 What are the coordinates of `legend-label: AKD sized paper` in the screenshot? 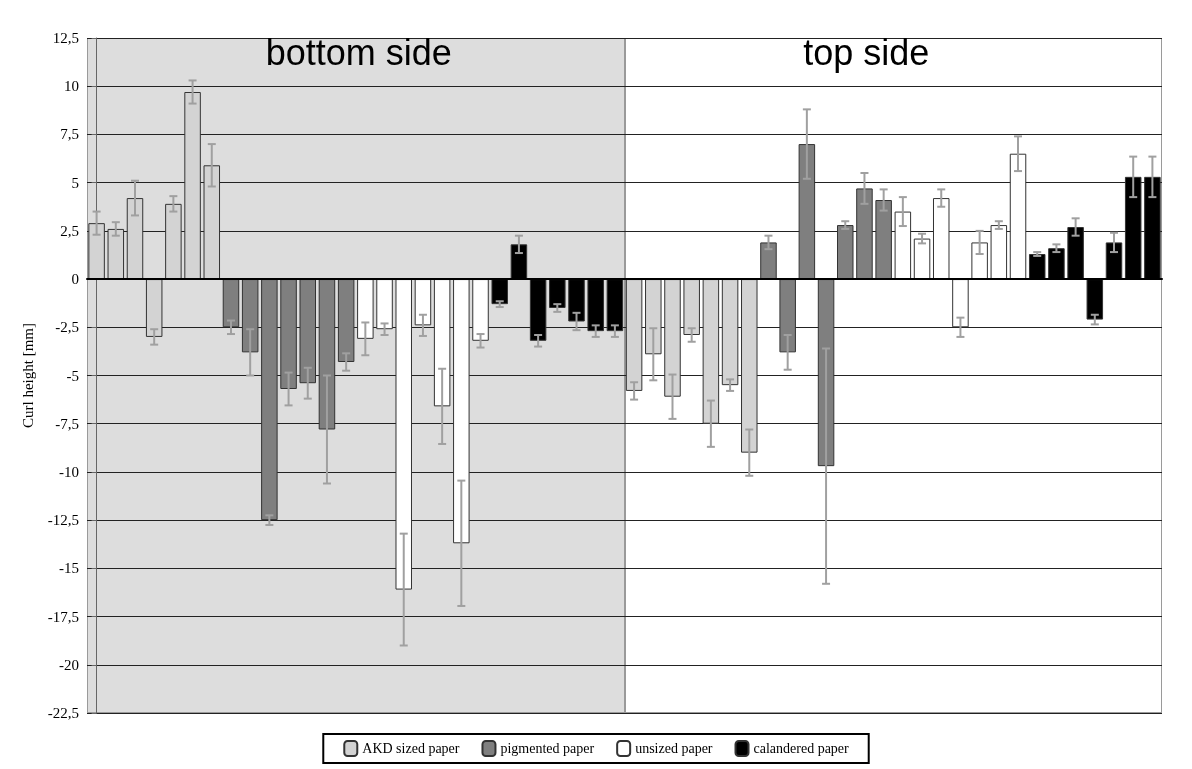 It's located at (411, 748).